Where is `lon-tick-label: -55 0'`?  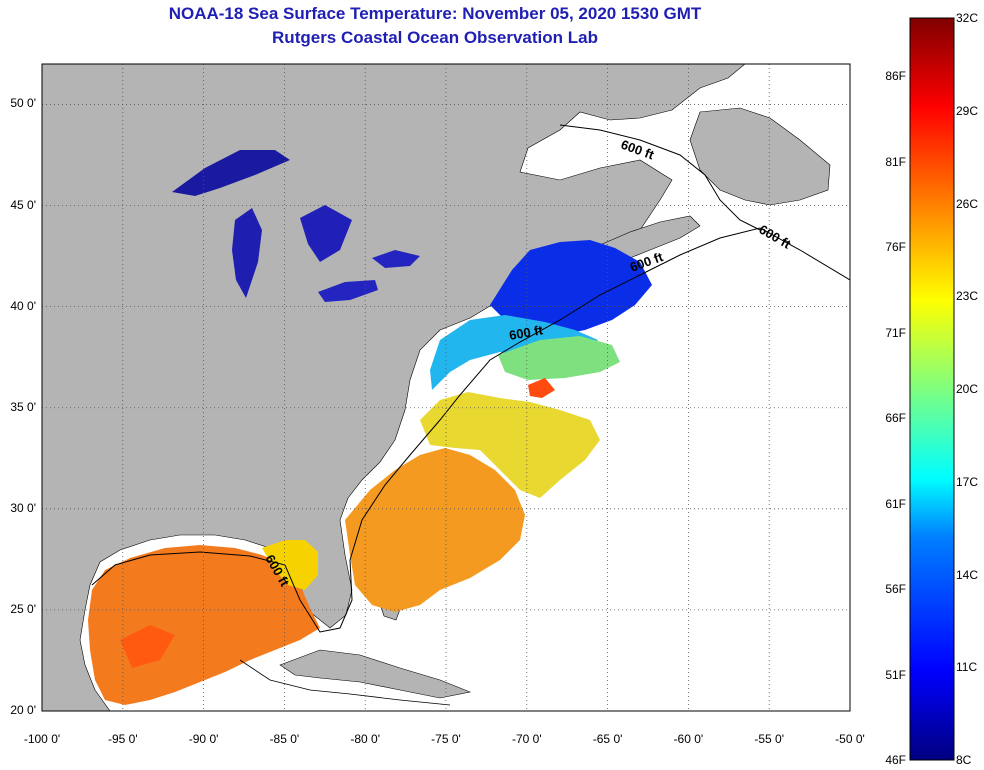 lon-tick-label: -55 0' is located at coordinates (769, 739).